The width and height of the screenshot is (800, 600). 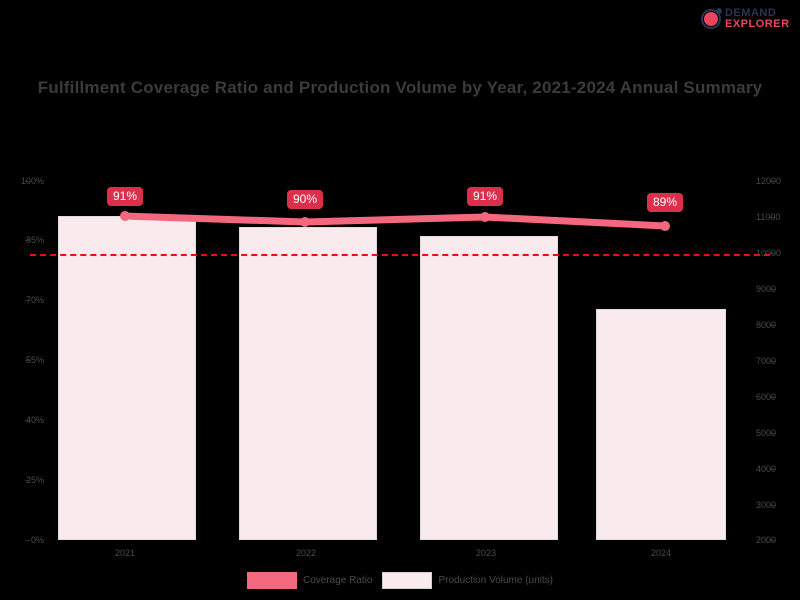 I want to click on line-marker-2024, so click(x=665, y=226).